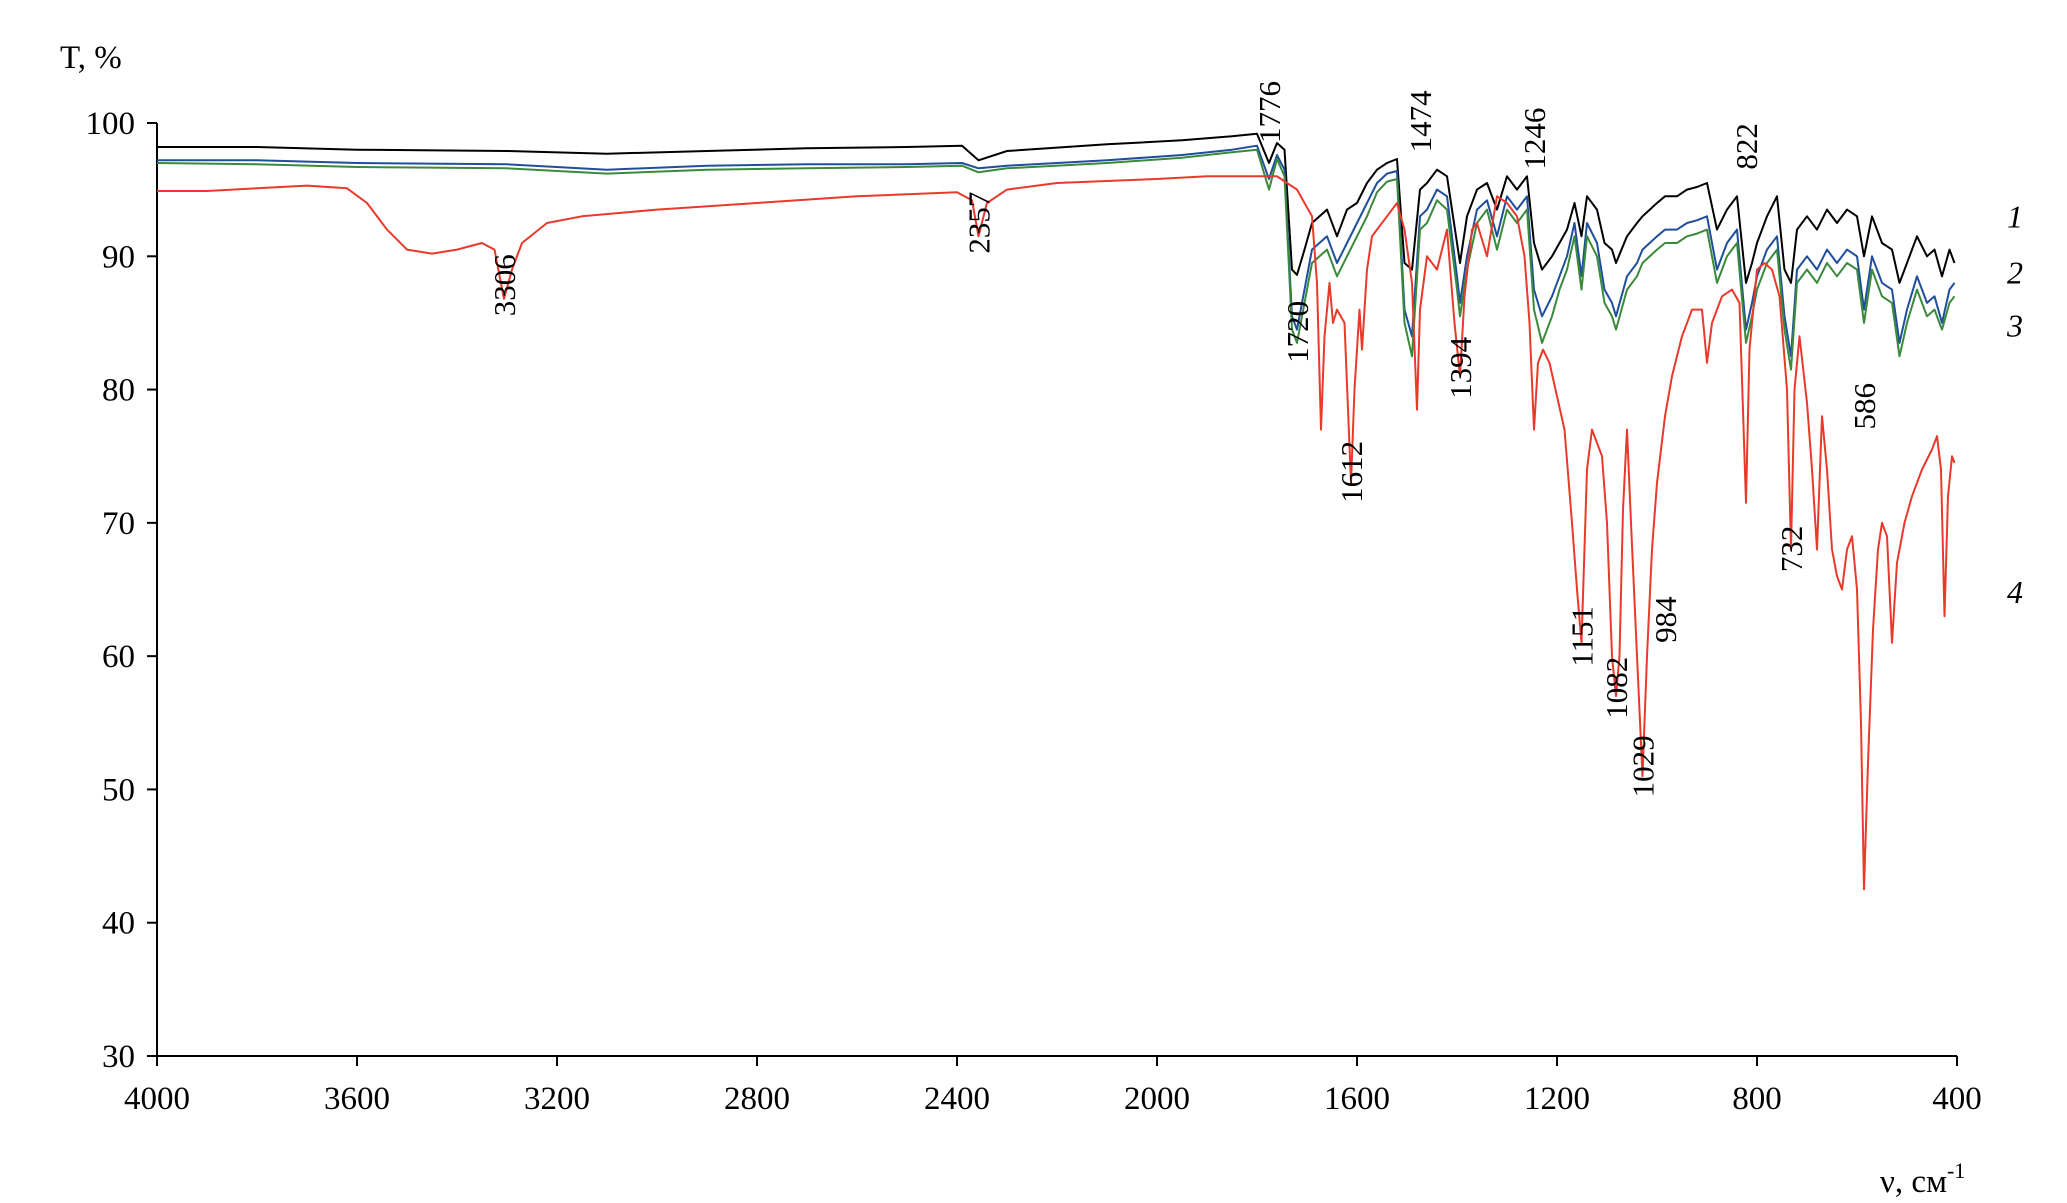  I want to click on y-tick-label: 40, so click(118, 924).